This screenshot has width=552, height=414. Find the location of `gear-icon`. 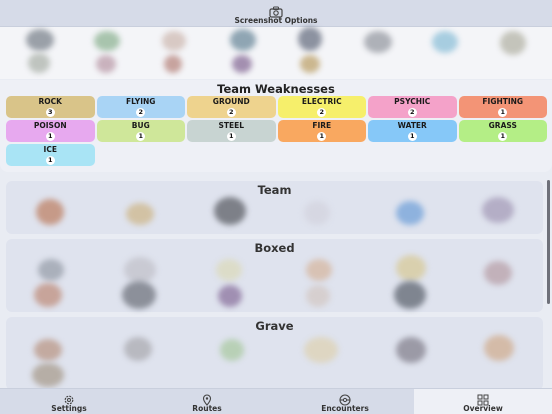

gear-icon is located at coordinates (69, 397).